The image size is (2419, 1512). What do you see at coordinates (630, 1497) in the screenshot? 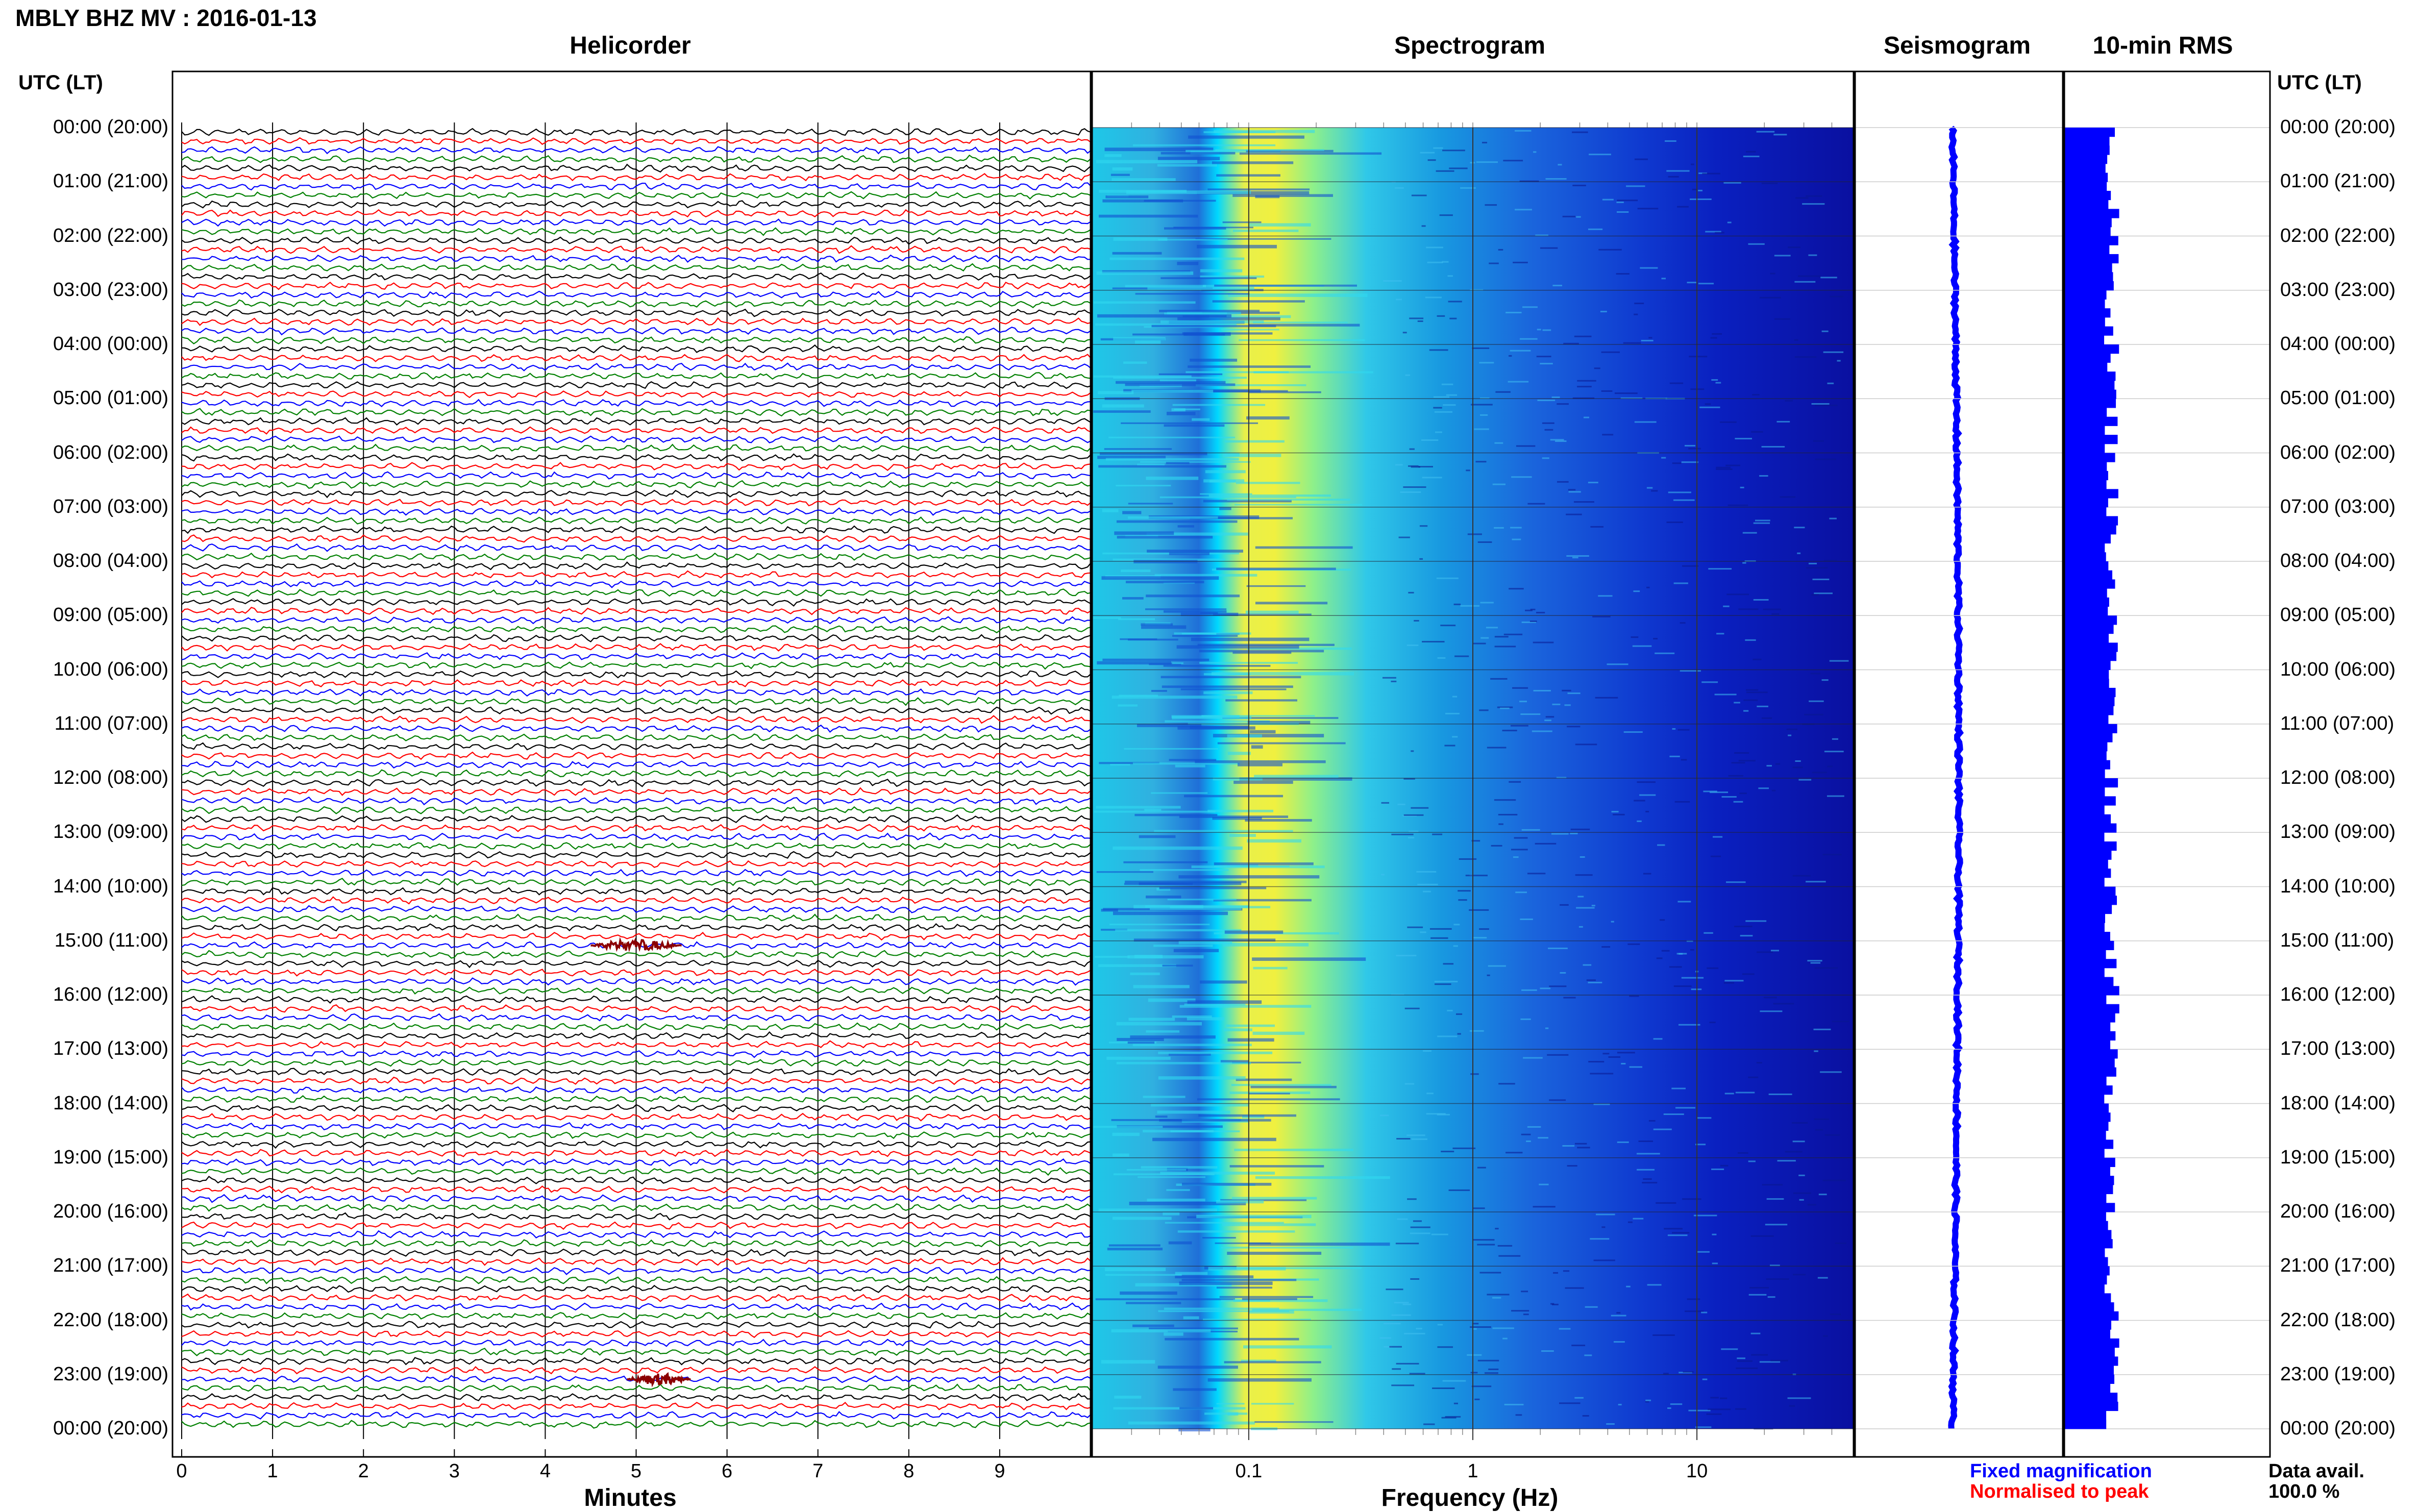
I see `helicorder-axis-title: Minutes` at bounding box center [630, 1497].